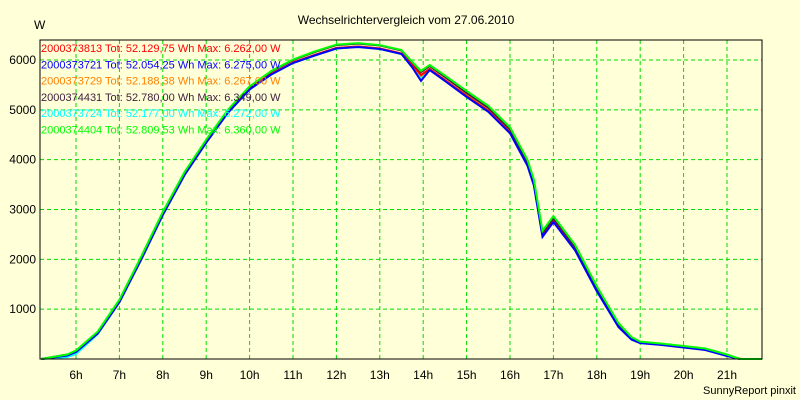 This screenshot has width=800, height=400. What do you see at coordinates (510, 375) in the screenshot?
I see `x-tick-label: 16h` at bounding box center [510, 375].